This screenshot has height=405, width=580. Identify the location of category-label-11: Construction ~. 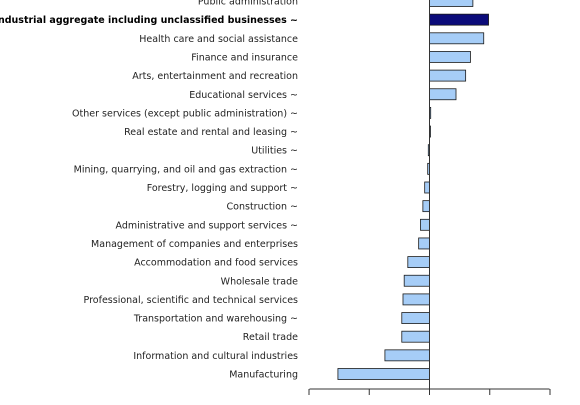
(262, 207).